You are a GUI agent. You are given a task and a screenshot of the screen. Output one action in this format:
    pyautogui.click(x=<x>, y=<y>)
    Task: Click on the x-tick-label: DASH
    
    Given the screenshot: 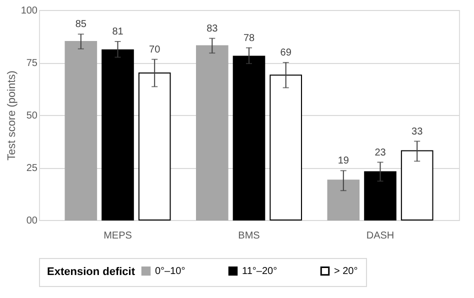 What is the action you would take?
    pyautogui.click(x=380, y=236)
    